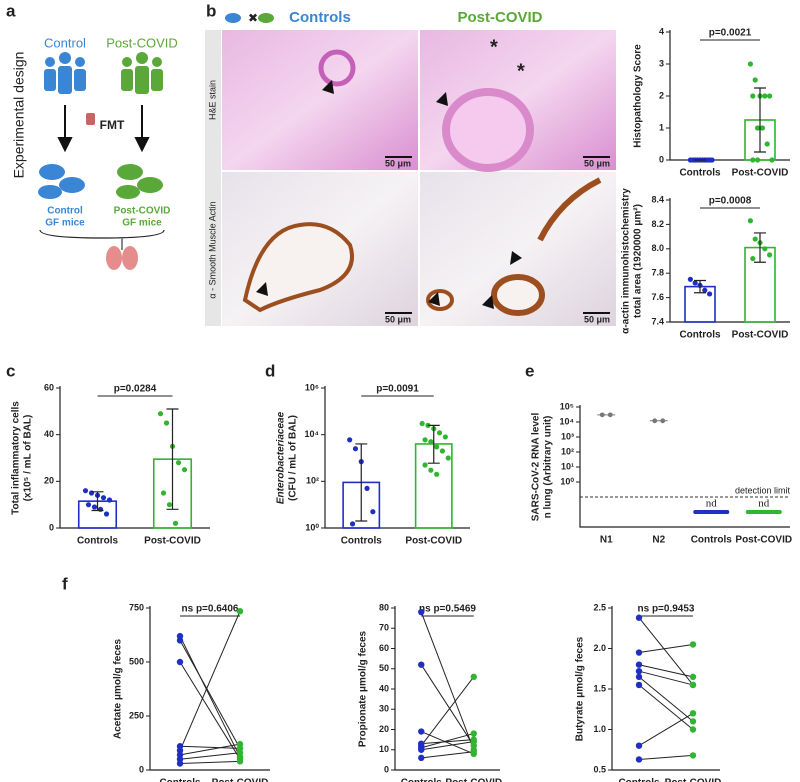  Describe the element at coordinates (638, 96) in the screenshot. I see `y-axis-label: Histopathology Score` at that location.